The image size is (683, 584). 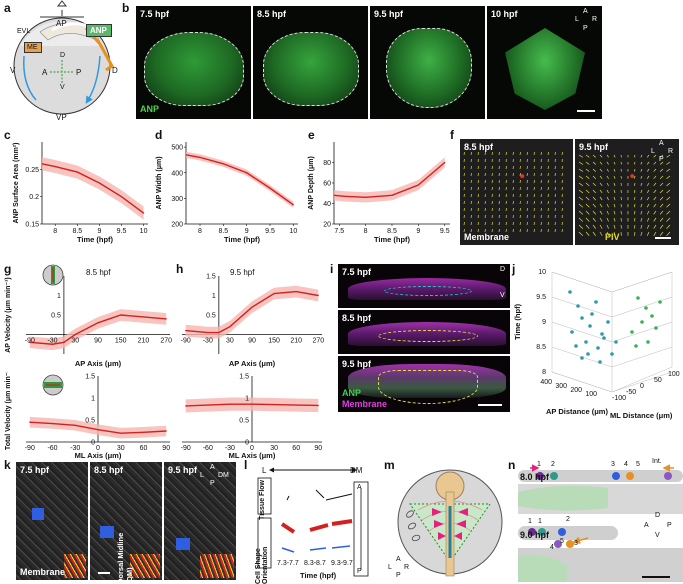 I want to click on n-bot-1a: 1, so click(x=530, y=521).